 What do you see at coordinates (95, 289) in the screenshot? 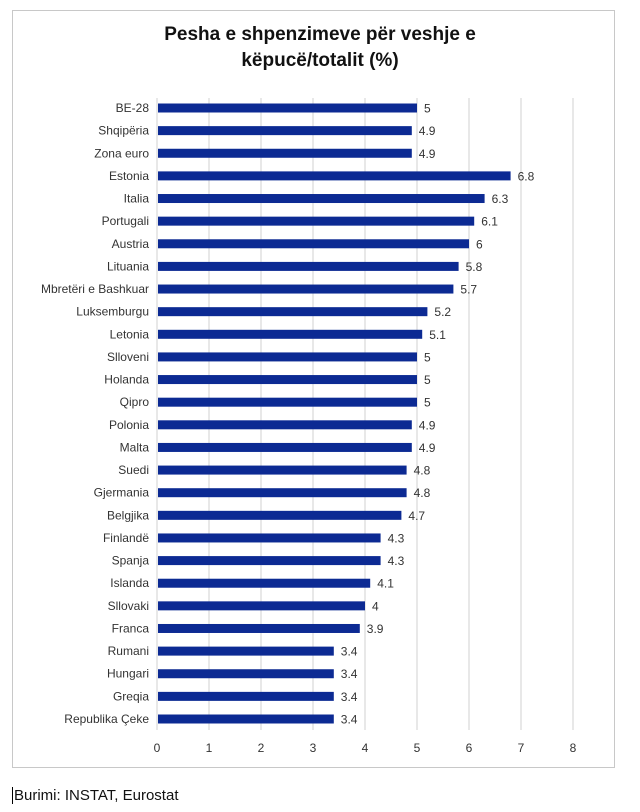
I see `category-label: Mbretëri e Bashkuar` at bounding box center [95, 289].